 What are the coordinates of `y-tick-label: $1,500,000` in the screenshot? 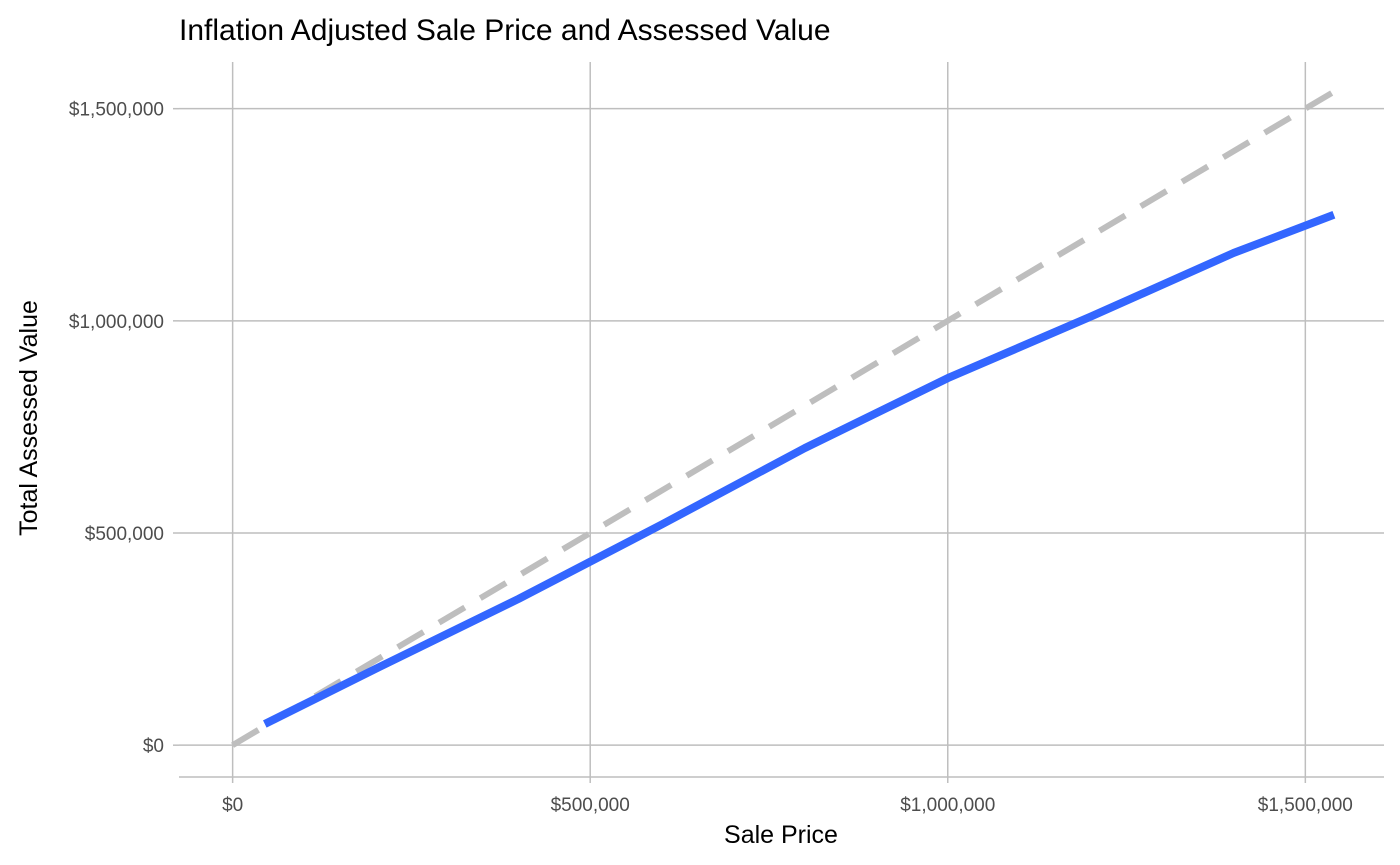 It's located at (116, 110).